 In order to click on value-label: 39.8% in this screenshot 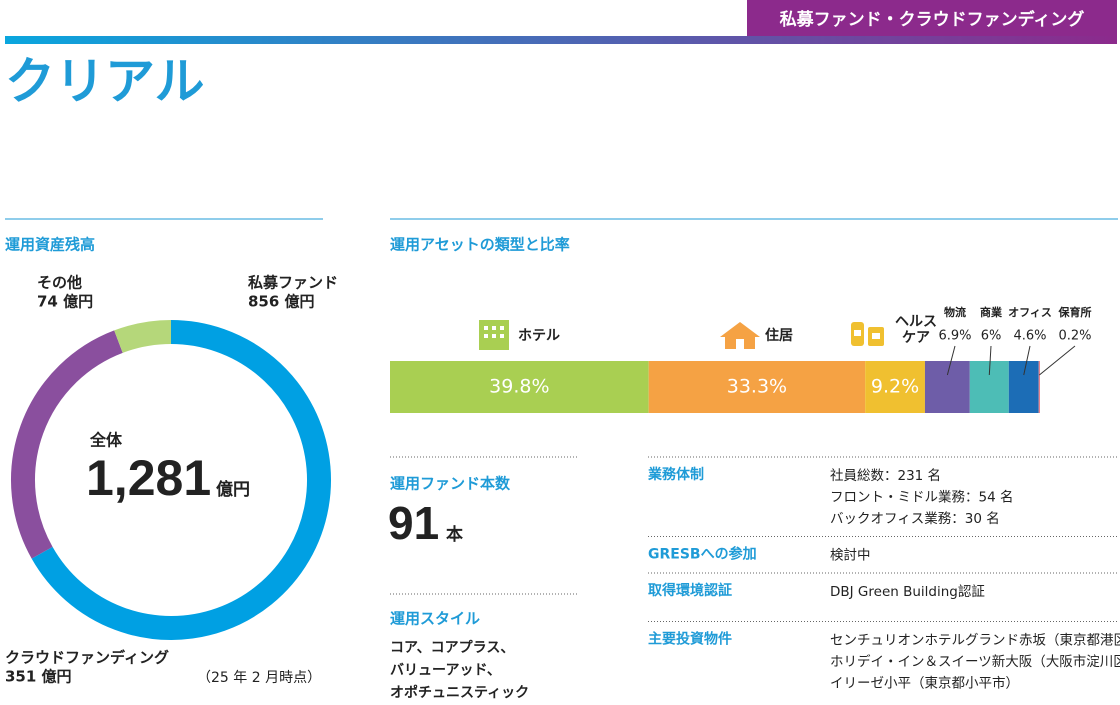, I will do `click(519, 387)`.